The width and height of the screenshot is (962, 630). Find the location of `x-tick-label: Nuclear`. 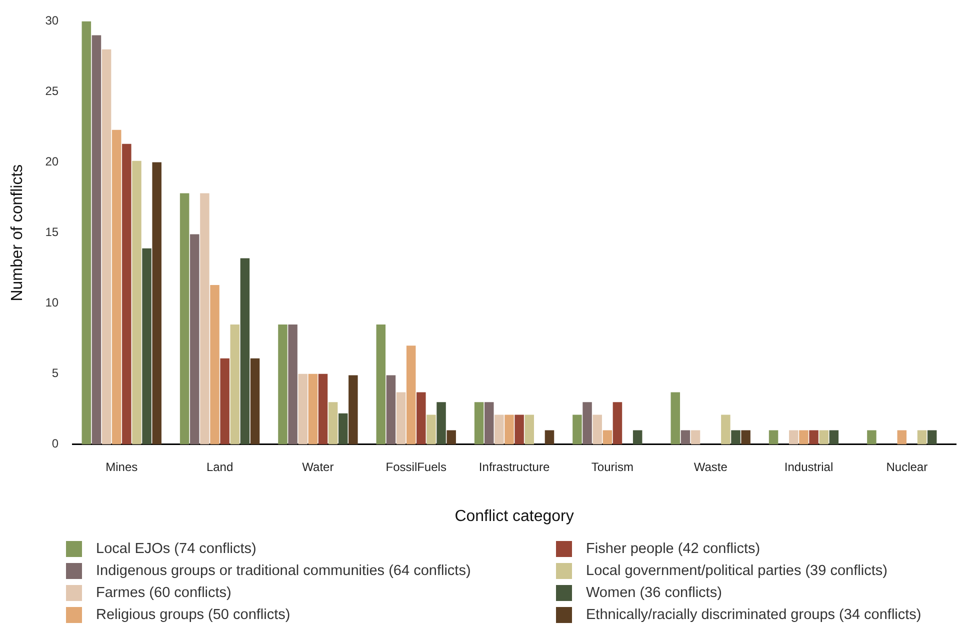

x-tick-label: Nuclear is located at coordinates (907, 467).